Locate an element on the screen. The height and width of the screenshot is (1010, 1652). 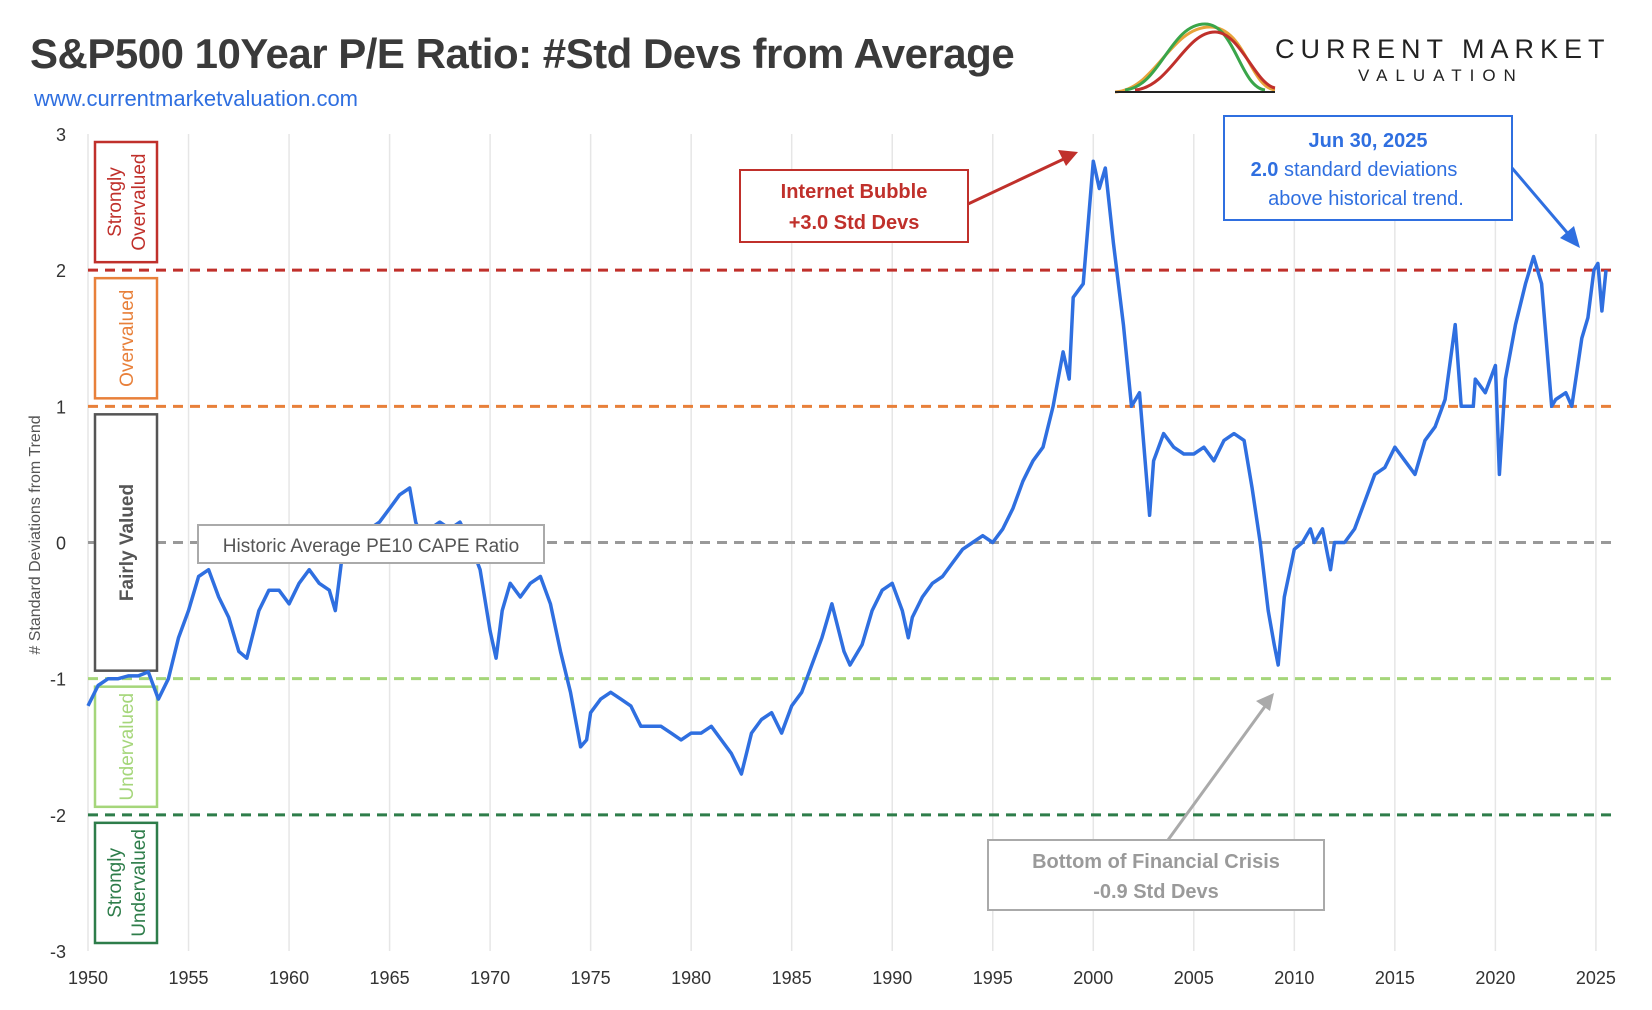
zone-strongly-overvalued: Strongly Overvalued is located at coordinates (126, 202).